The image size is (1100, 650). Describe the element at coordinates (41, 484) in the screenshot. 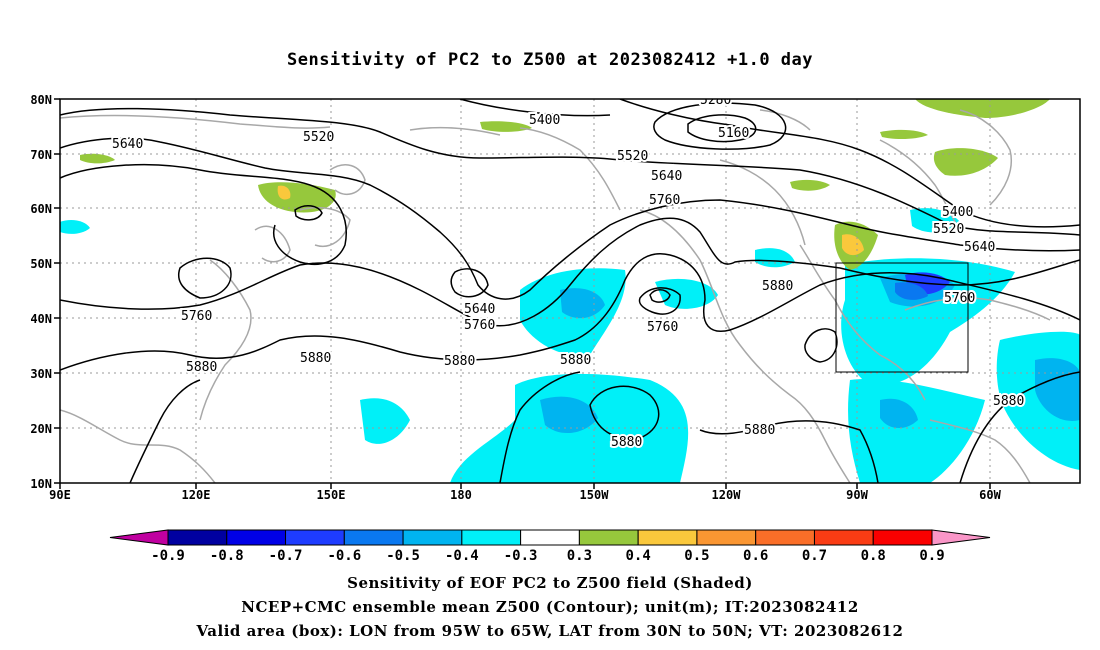

I see `lat-label: 10N` at that location.